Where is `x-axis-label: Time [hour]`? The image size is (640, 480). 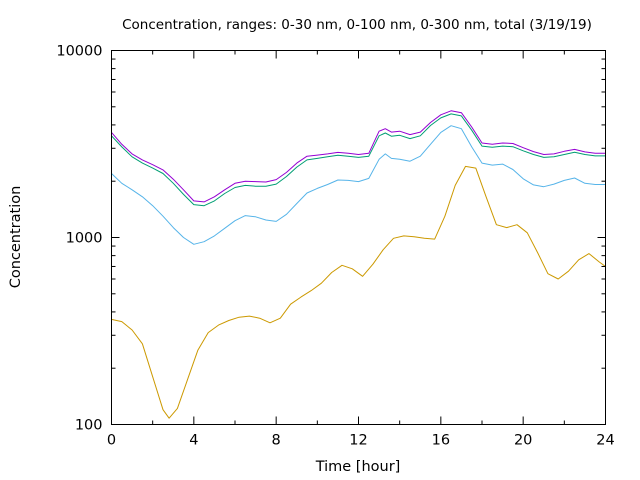
x-axis-label: Time [hour] is located at coordinates (358, 467).